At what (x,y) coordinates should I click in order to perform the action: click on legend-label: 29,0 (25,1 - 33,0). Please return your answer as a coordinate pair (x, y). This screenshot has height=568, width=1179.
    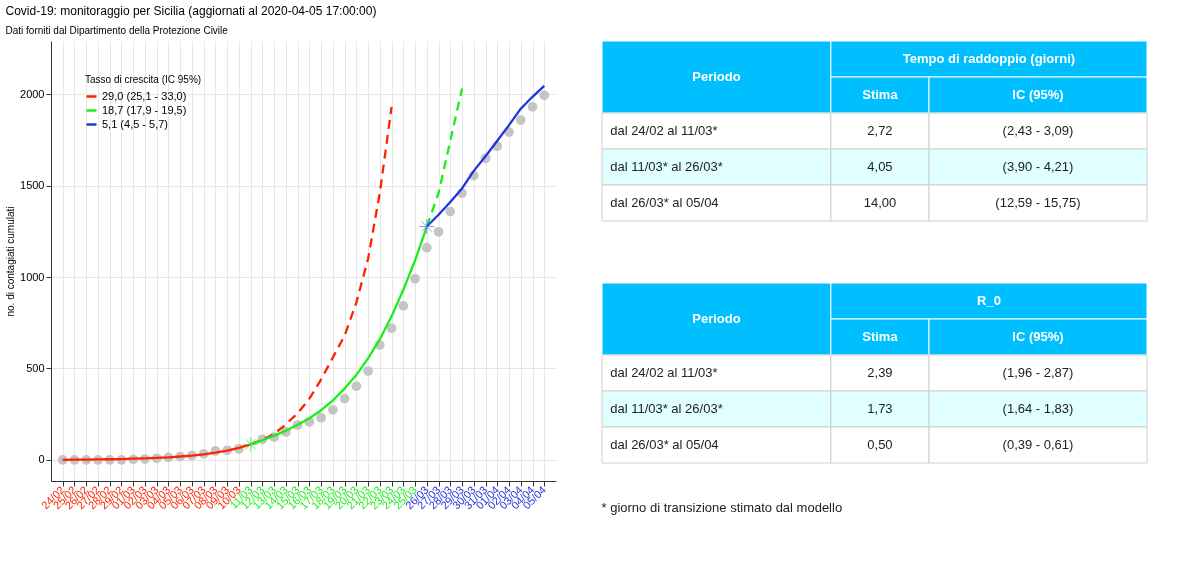
    Looking at the image, I should click on (144, 95).